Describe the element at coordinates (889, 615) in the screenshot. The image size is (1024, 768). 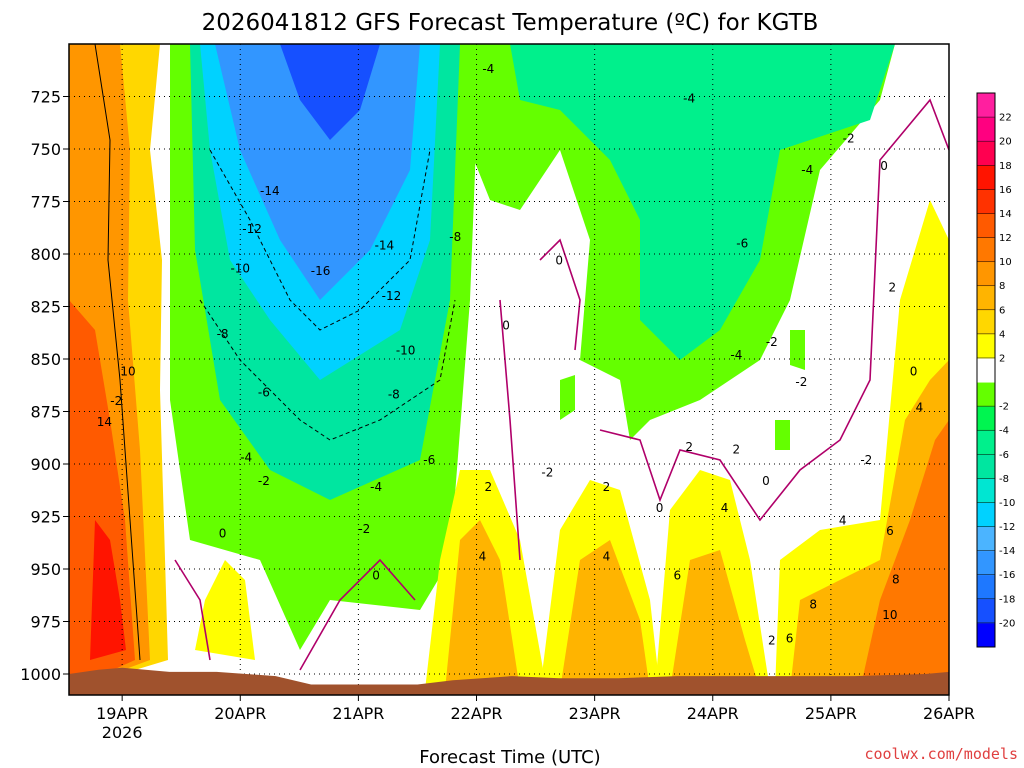
I see `contour-label: 10` at that location.